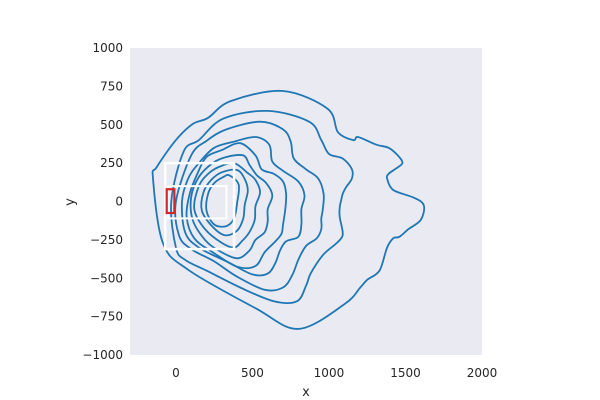  Describe the element at coordinates (329, 373) in the screenshot. I see `x-tick-label: 1000` at that location.